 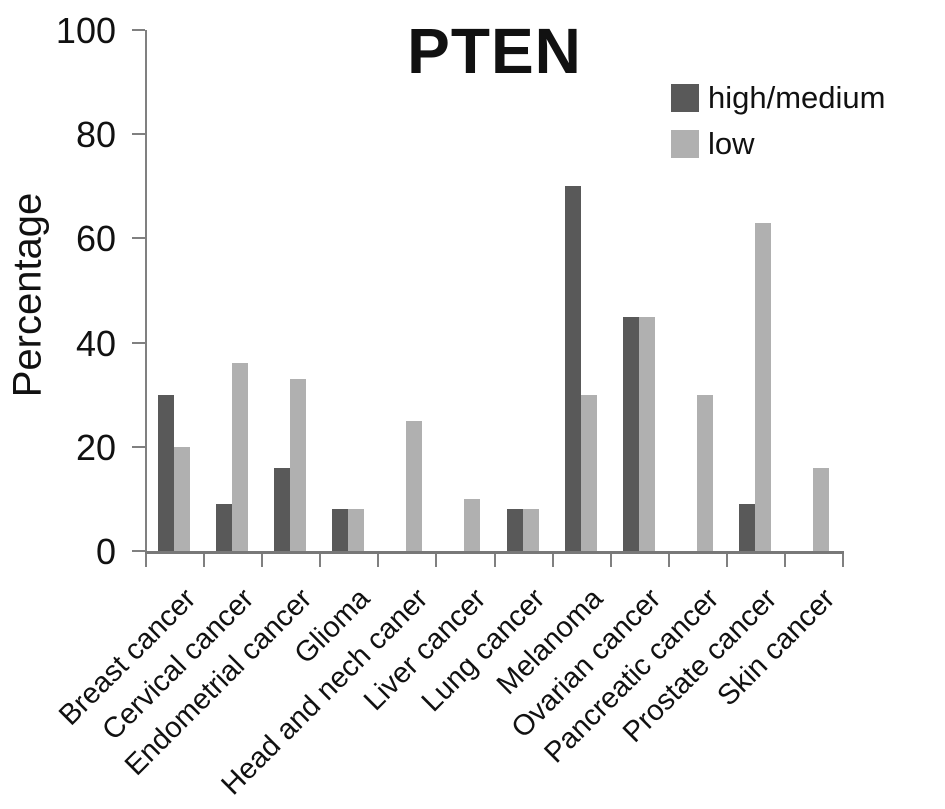 I want to click on y-axis-line, so click(x=146, y=292).